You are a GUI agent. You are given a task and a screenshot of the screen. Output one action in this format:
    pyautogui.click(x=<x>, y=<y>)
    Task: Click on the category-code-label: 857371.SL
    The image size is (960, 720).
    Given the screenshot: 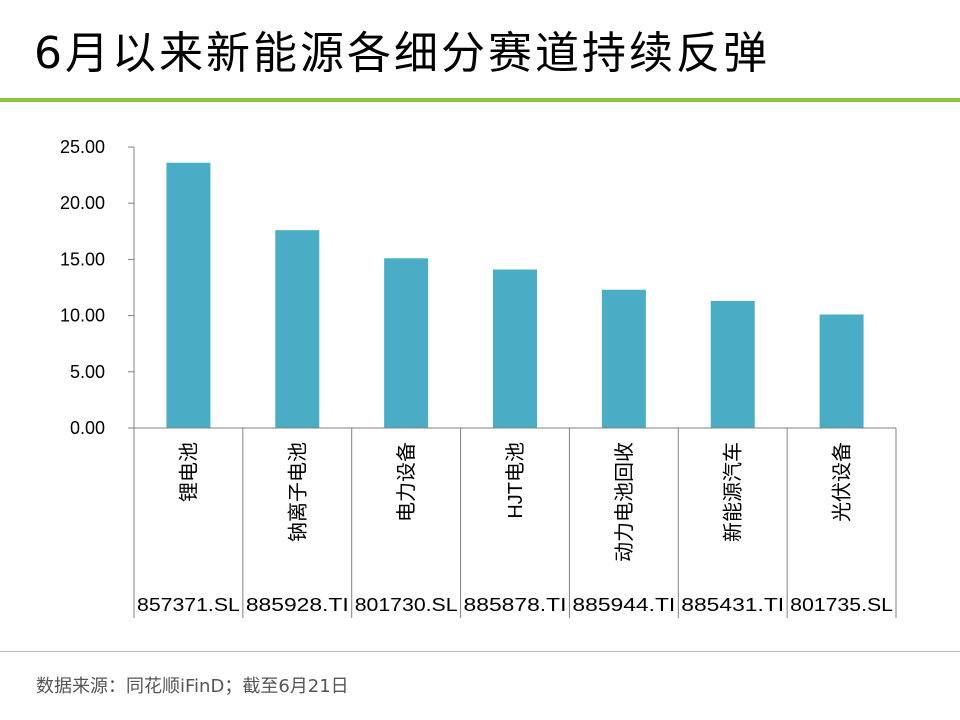 What is the action you would take?
    pyautogui.click(x=188, y=605)
    